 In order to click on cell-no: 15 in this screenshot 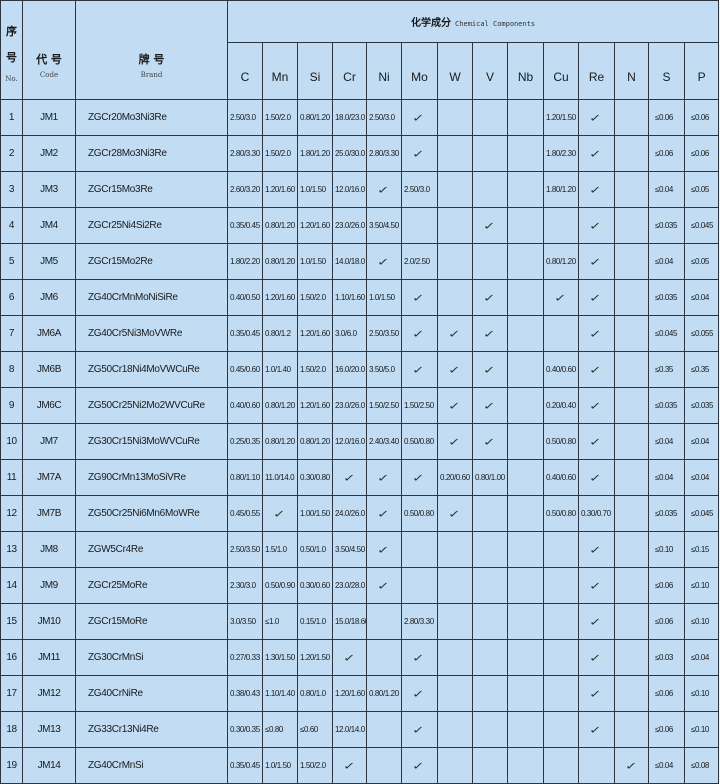, I will do `click(11, 621)`.